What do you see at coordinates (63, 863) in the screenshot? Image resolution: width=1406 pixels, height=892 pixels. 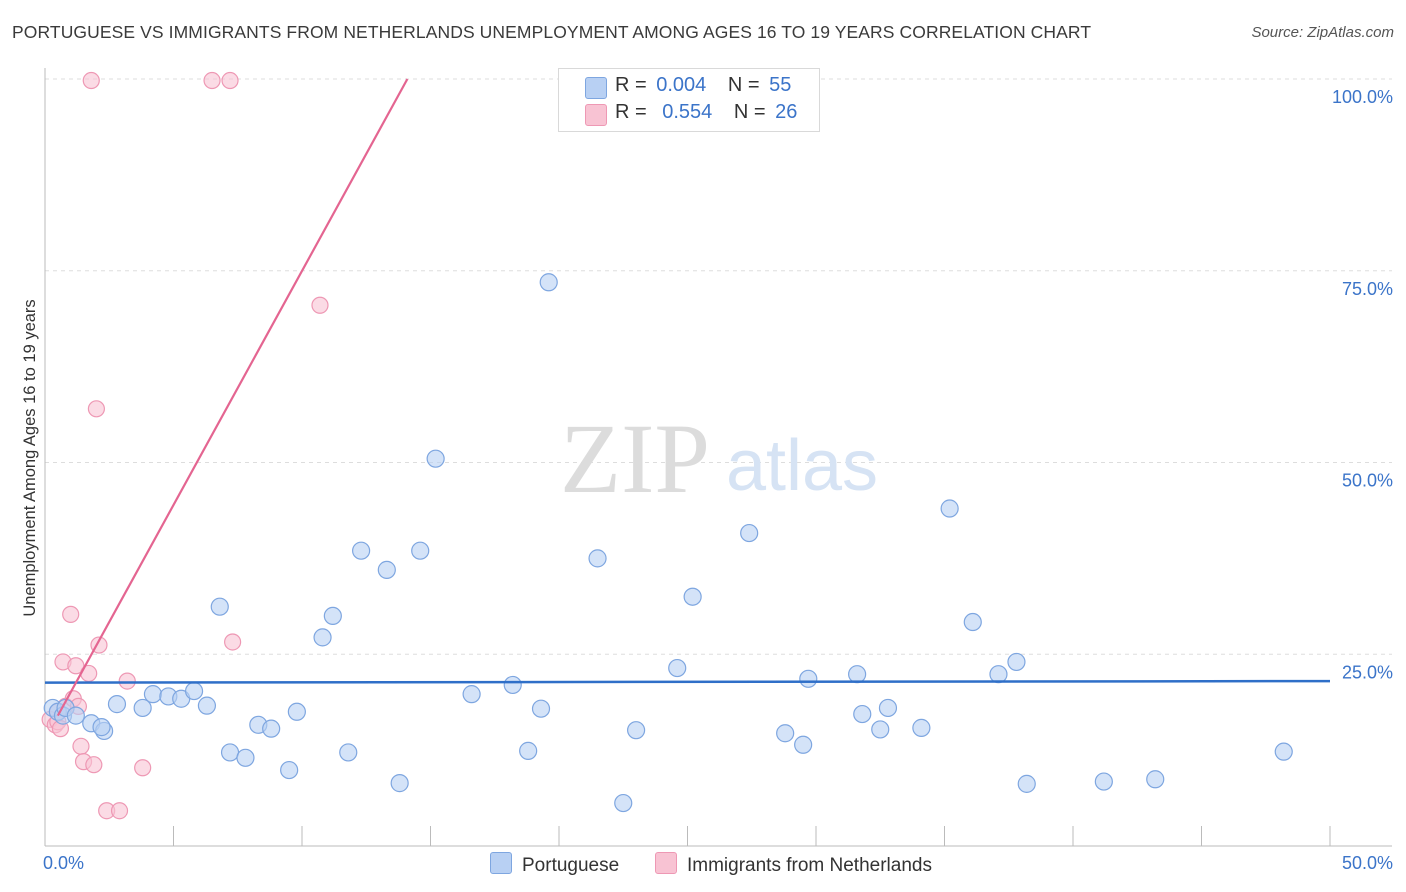 I see `x-tick-label-min: 0.0%` at bounding box center [63, 863].